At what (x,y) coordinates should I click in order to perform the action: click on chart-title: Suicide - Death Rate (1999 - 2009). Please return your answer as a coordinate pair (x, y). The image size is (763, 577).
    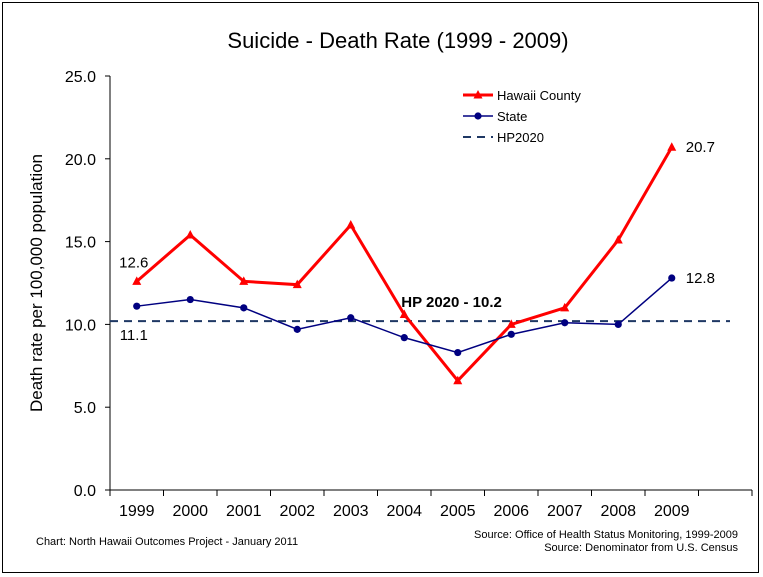
    Looking at the image, I should click on (397, 40).